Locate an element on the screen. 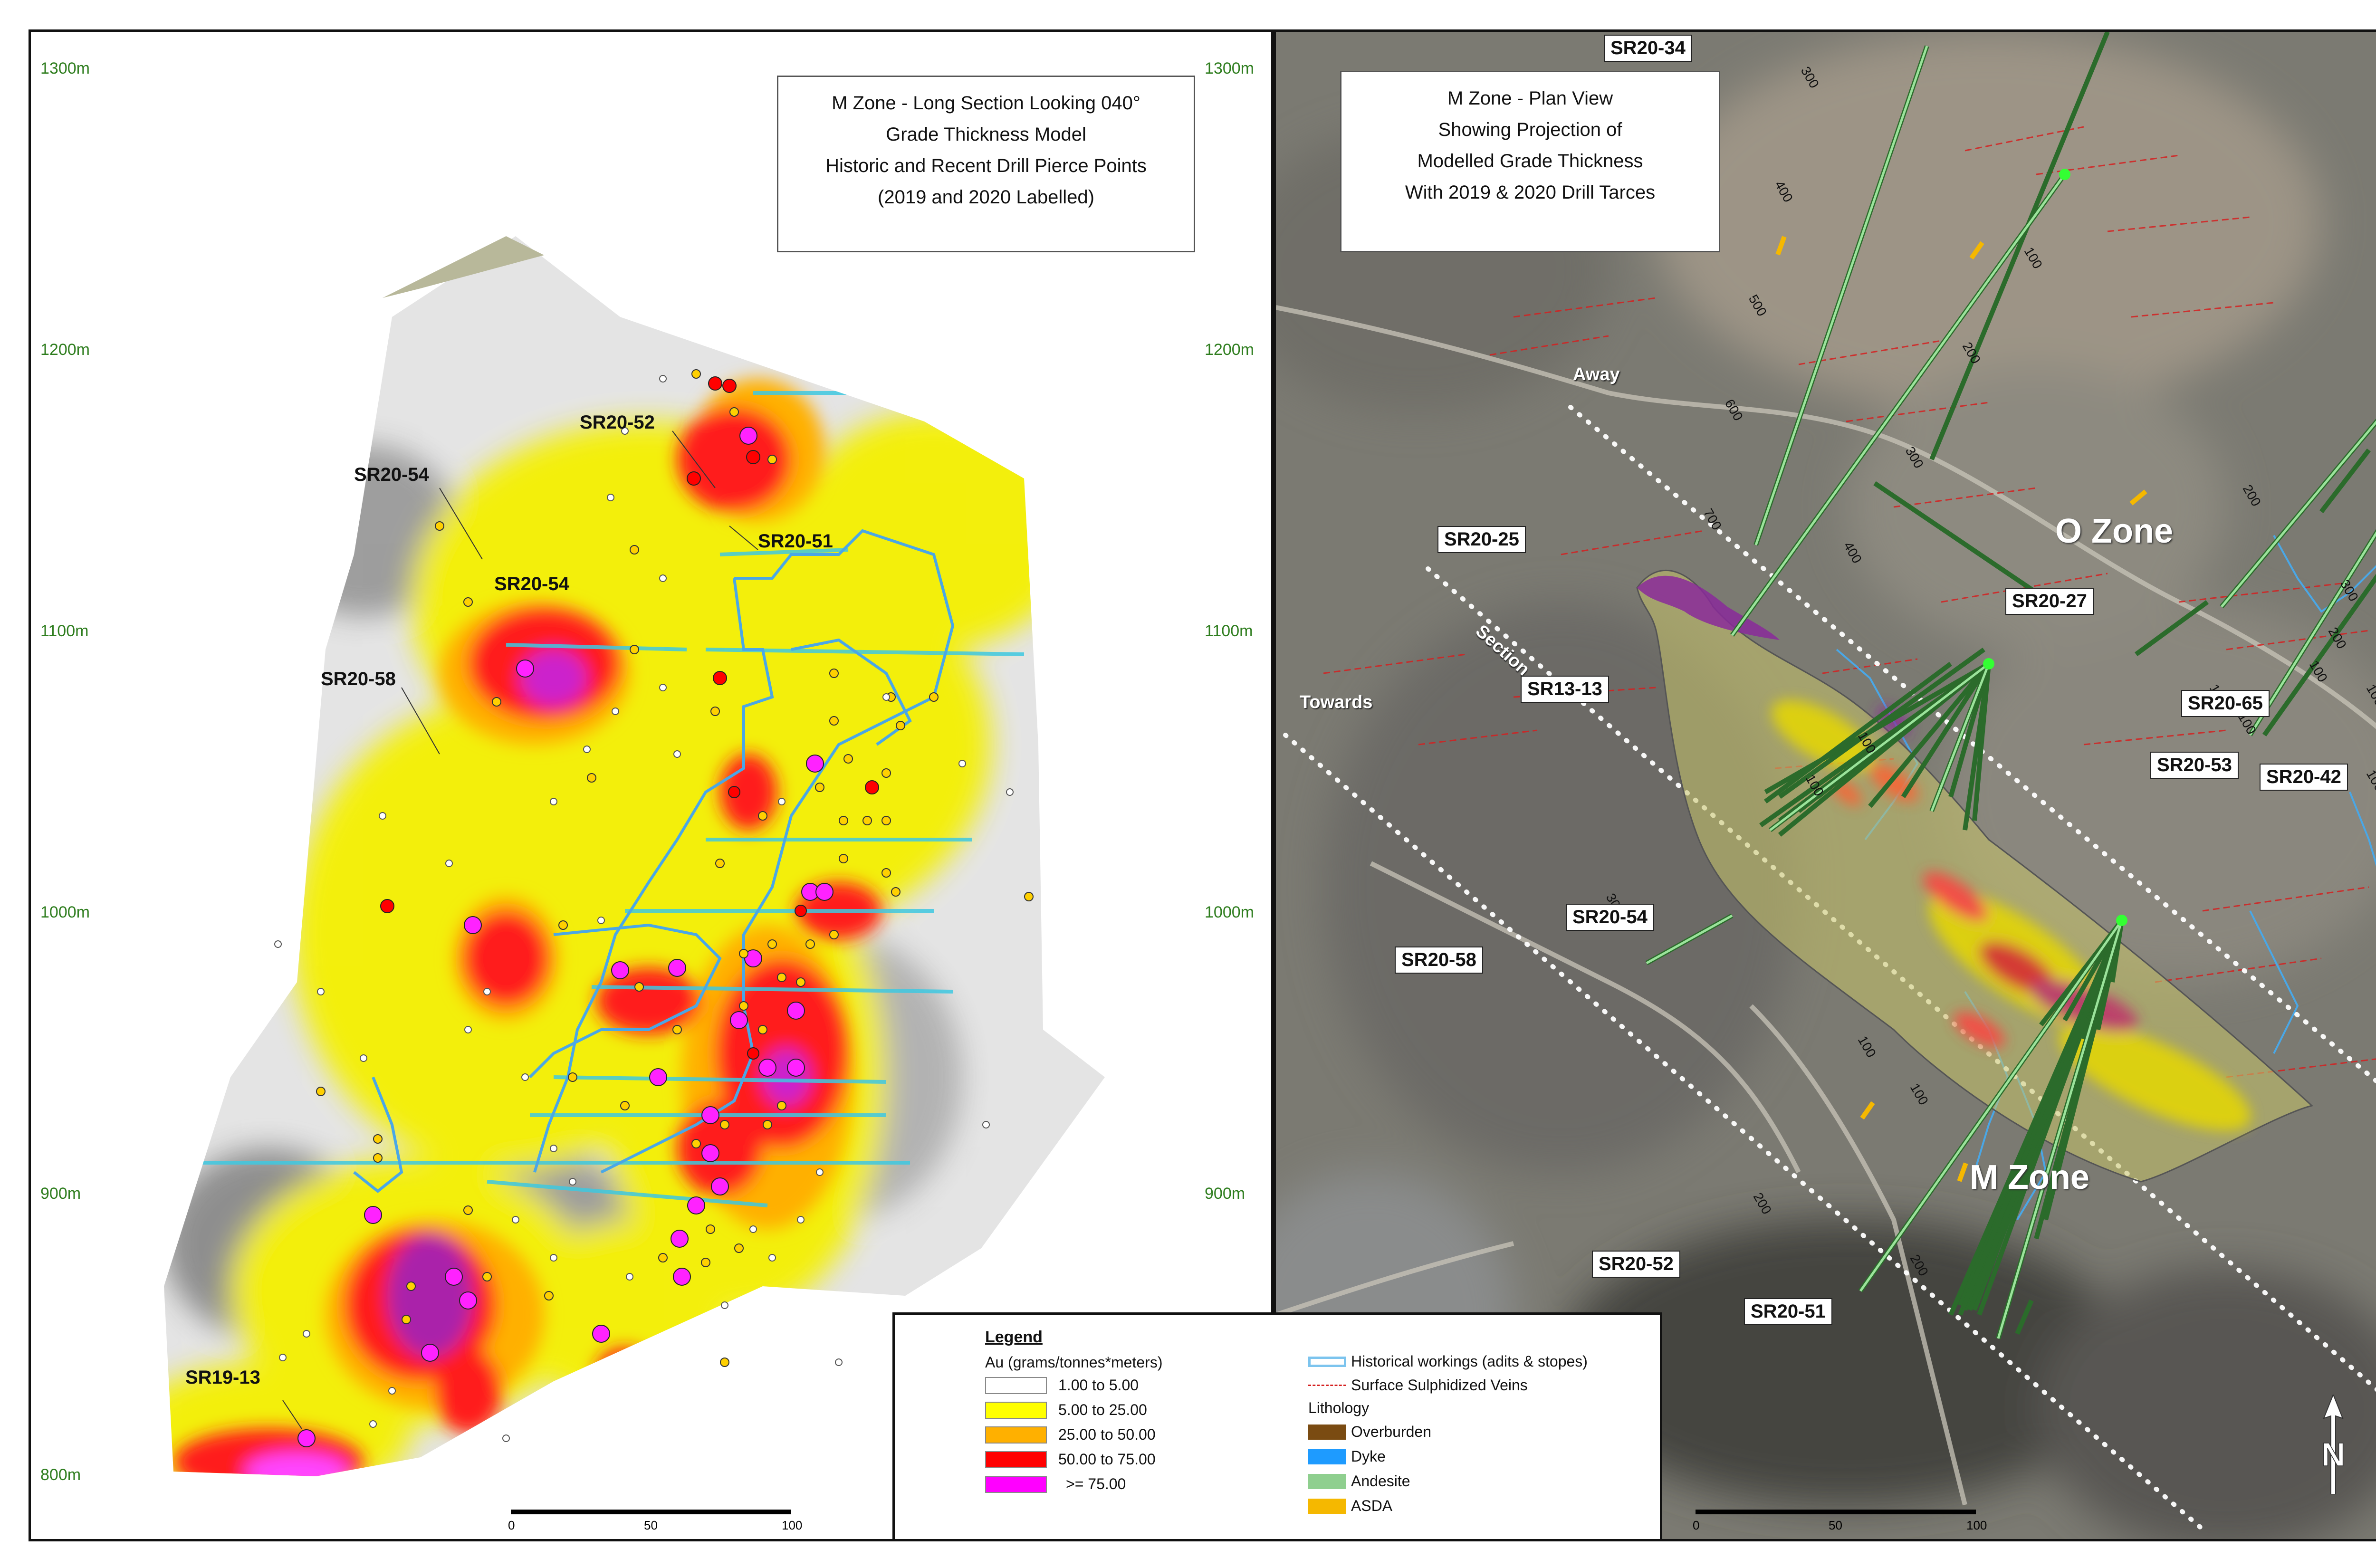  elevation-label-800: 800m is located at coordinates (60, 1475).